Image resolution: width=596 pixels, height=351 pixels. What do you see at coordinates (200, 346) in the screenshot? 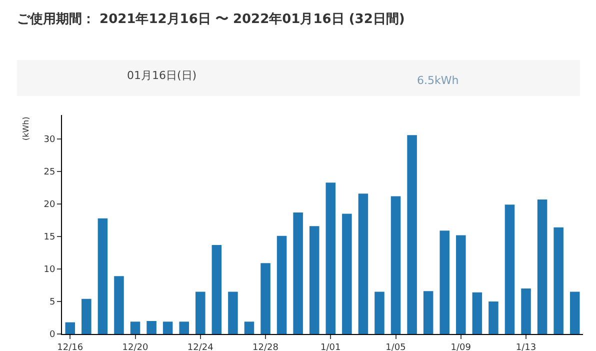
I see `x-tick-label: 12/24` at bounding box center [200, 346].